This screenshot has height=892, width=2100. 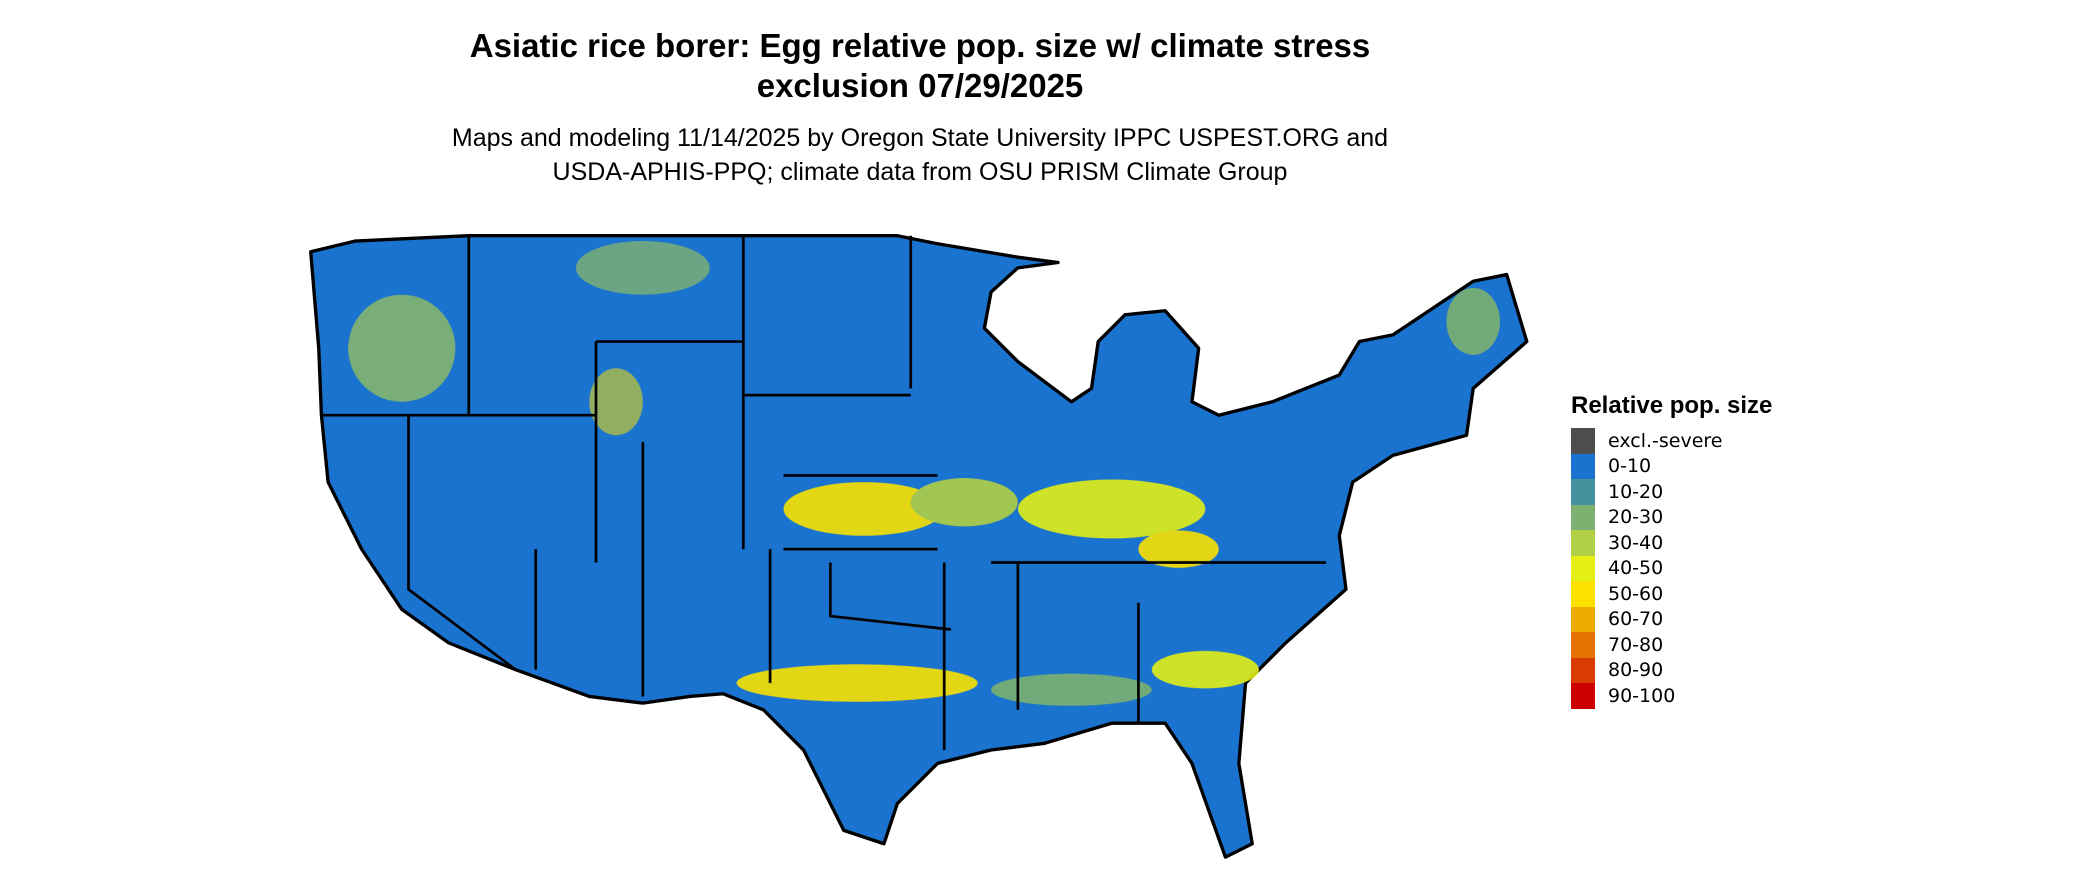 I want to click on legend-item: 10-20, so click(x=1671, y=492).